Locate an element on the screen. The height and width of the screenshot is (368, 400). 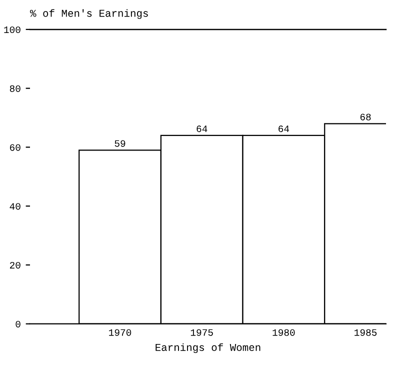
chart-title: % of Men's Earnings is located at coordinates (89, 14).